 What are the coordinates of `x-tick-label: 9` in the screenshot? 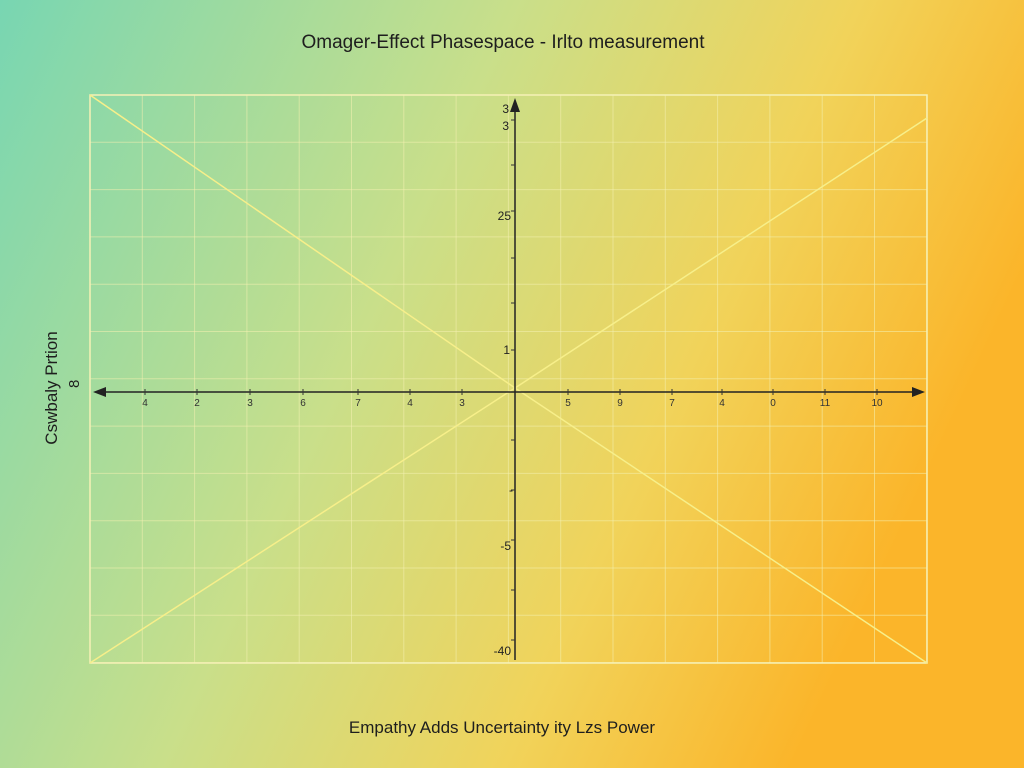 It's located at (620, 403).